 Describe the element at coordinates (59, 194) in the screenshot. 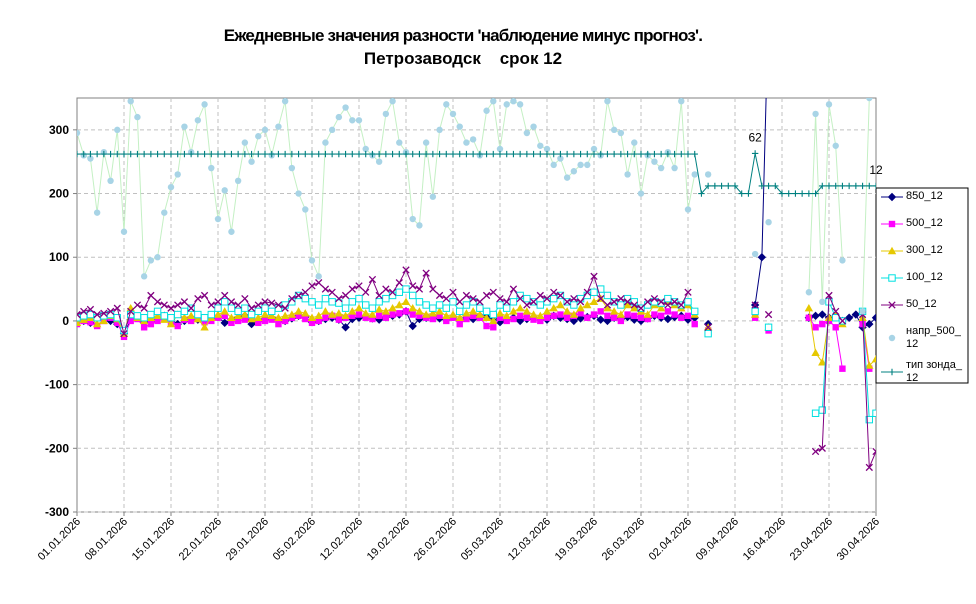

I see `y-tick-label: 200` at that location.